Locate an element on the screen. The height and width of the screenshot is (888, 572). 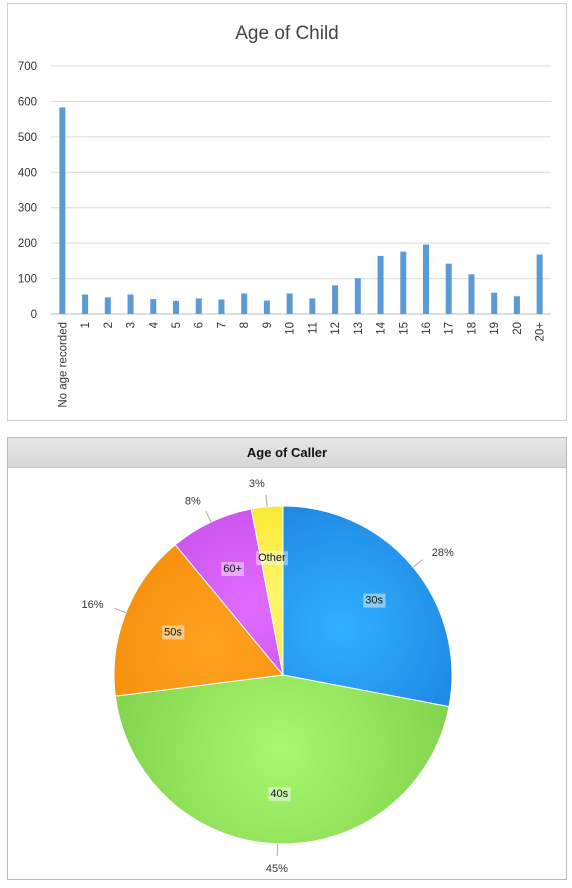
x-tick-label: 11 is located at coordinates (313, 328).